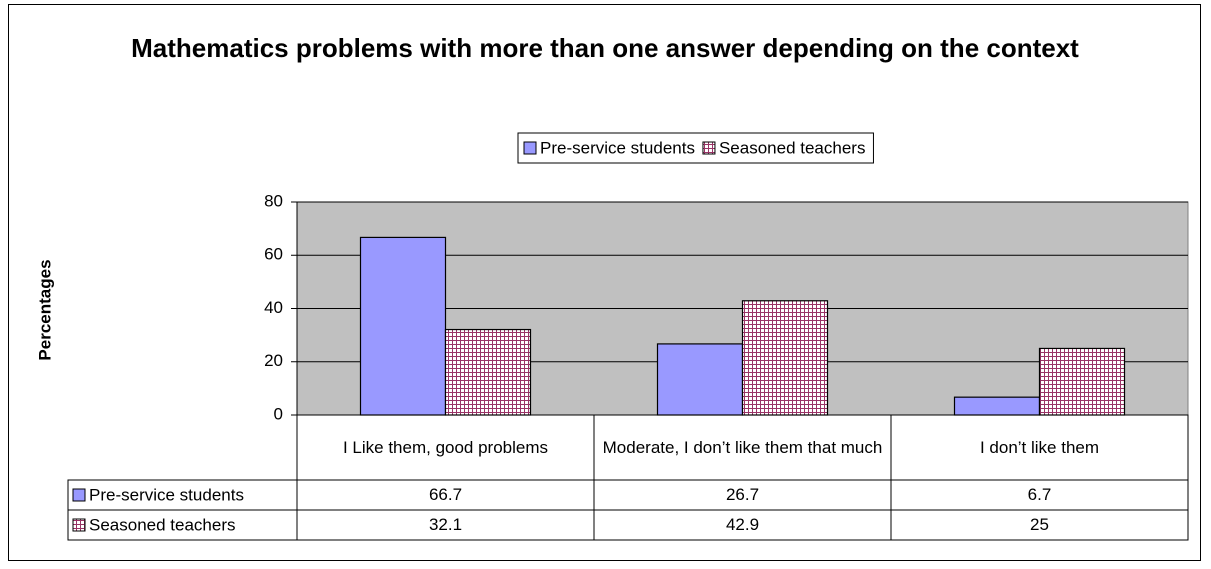 The height and width of the screenshot is (569, 1211). Describe the element at coordinates (166, 494) in the screenshot. I see `series-name: Pre-service students` at that location.